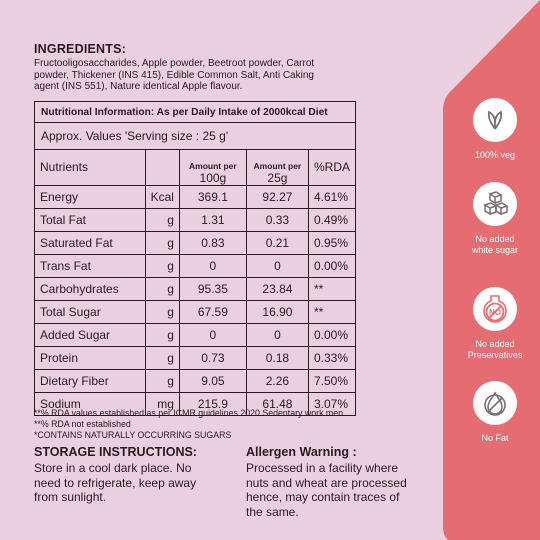 Image resolution: width=540 pixels, height=540 pixels. I want to click on col-per-25g-big: 25g, so click(277, 177).